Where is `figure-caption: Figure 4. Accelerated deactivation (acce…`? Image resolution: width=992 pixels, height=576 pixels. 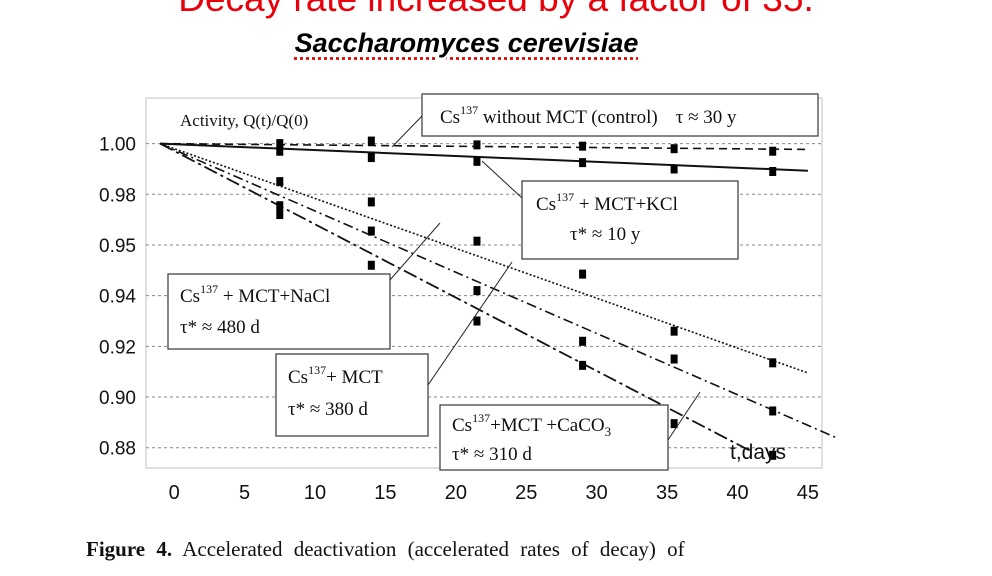 figure-caption: Figure 4. Accelerated deactivation (acce… is located at coordinates (466, 549).